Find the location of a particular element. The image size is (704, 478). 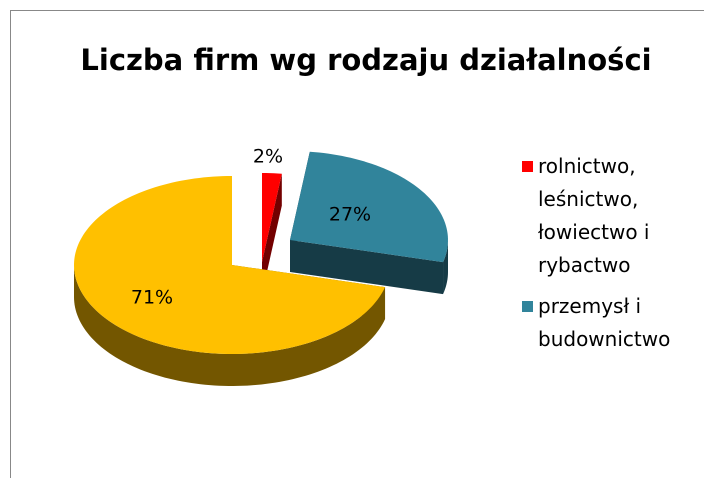

legend-entry: przemysł i budownictwo is located at coordinates (597, 323).